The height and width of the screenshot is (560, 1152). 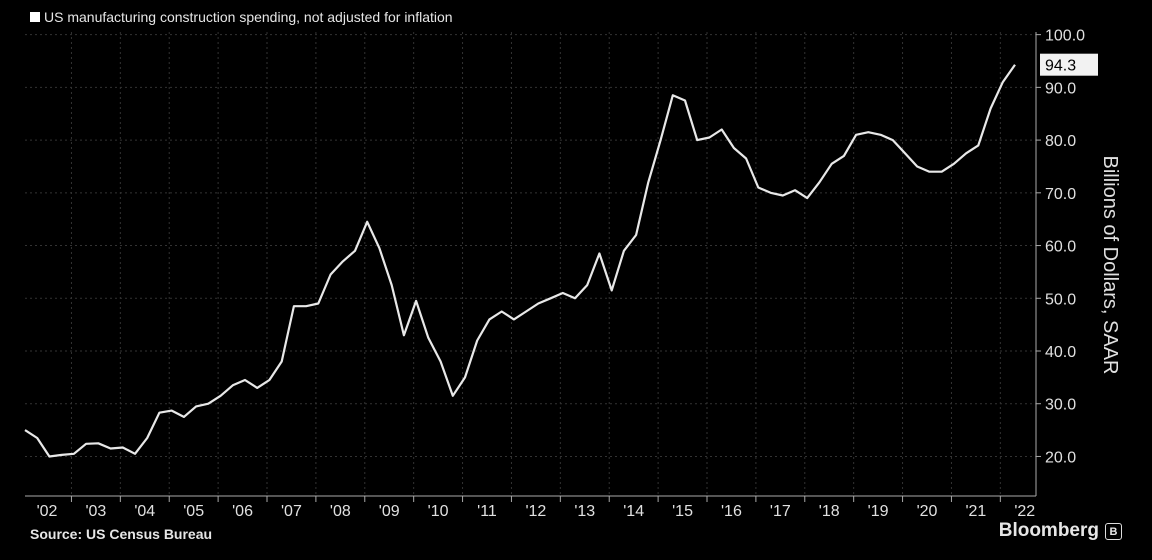 I want to click on x-tick-label: '04, so click(x=144, y=511).